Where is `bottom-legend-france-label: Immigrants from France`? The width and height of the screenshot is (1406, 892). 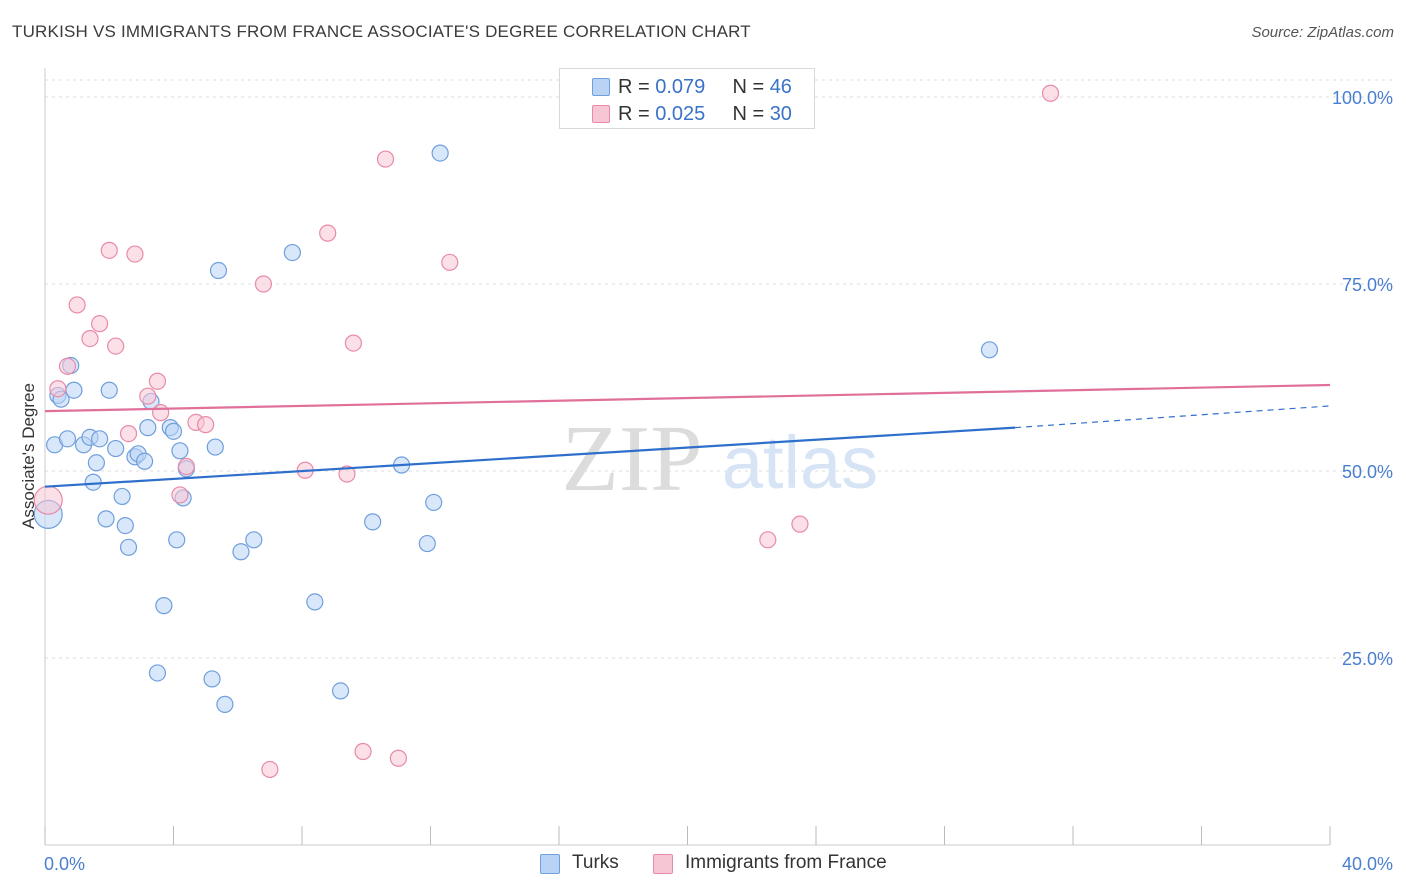 bottom-legend-france-label: Immigrants from France is located at coordinates (786, 862).